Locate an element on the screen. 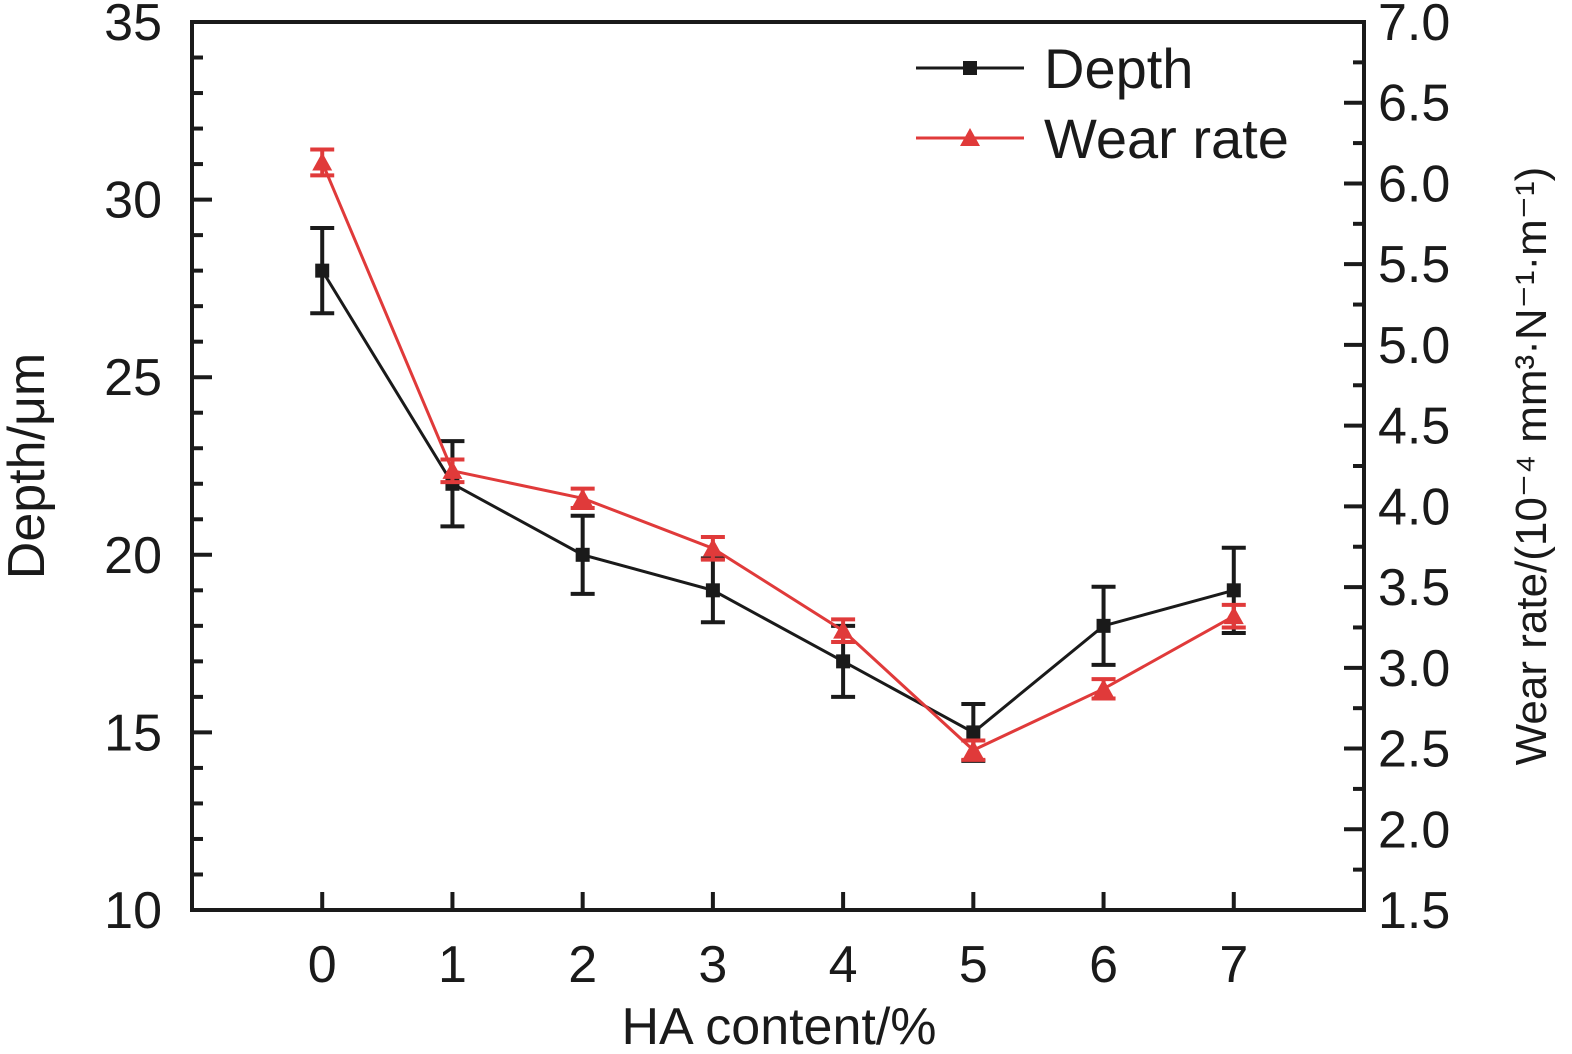  y-left-tick-label: 20 is located at coordinates (133, 556).